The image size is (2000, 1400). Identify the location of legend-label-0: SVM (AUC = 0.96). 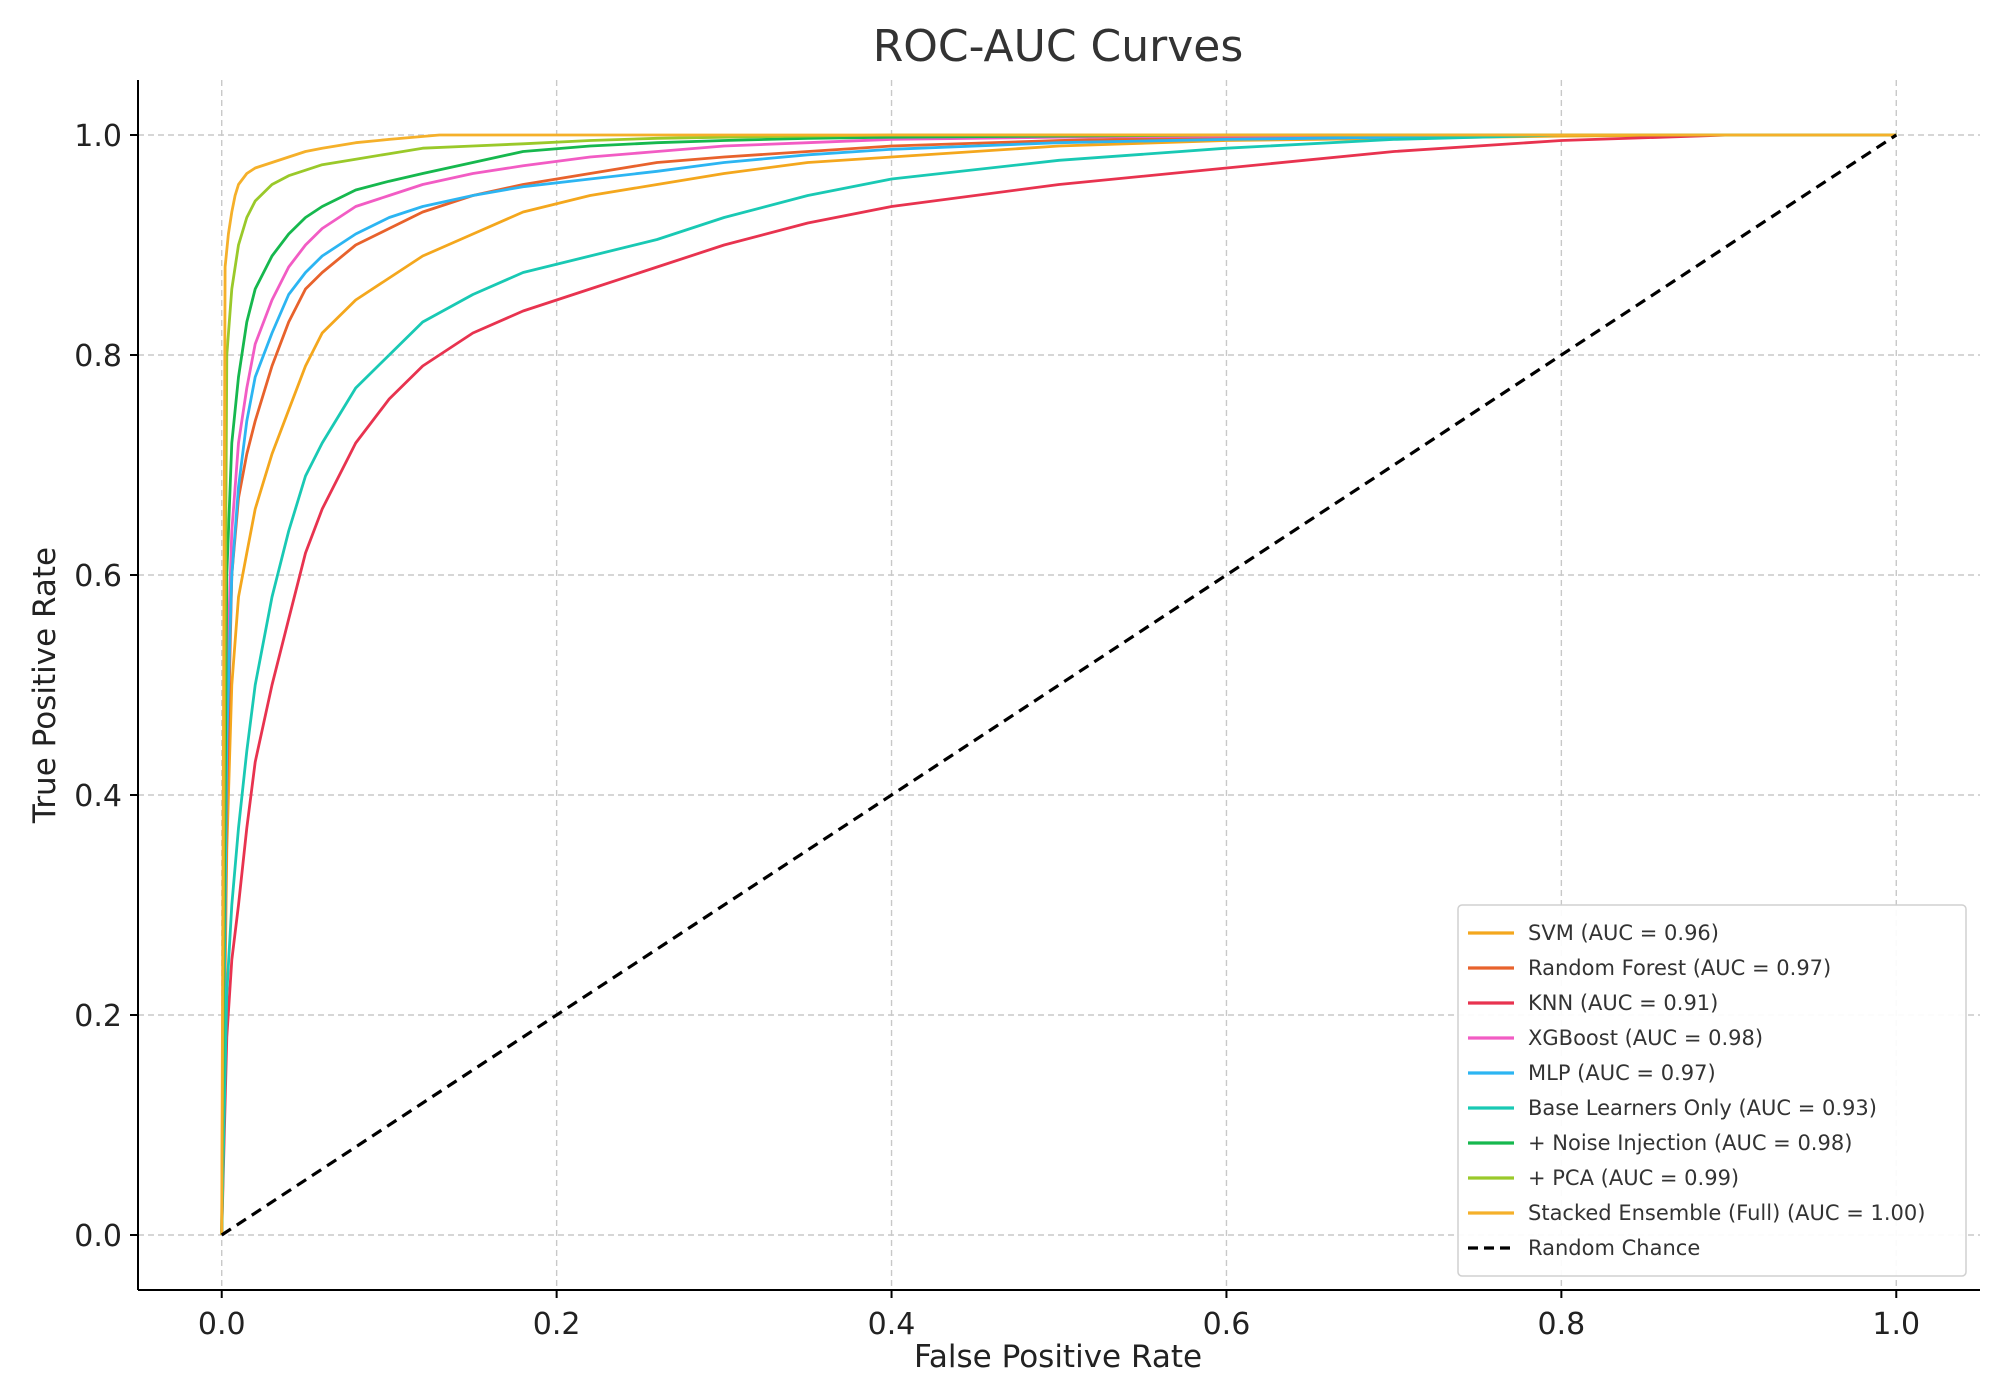
(1623, 933).